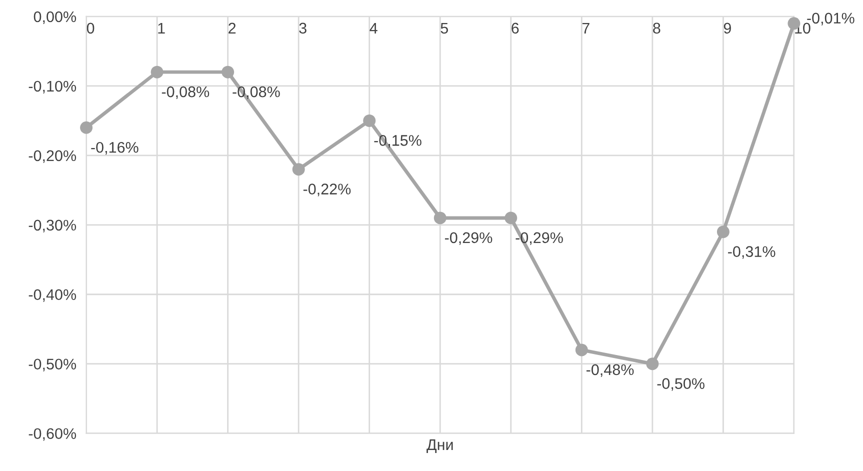 Image resolution: width=863 pixels, height=471 pixels. Describe the element at coordinates (398, 141) in the screenshot. I see `data-label: -0,15%` at that location.